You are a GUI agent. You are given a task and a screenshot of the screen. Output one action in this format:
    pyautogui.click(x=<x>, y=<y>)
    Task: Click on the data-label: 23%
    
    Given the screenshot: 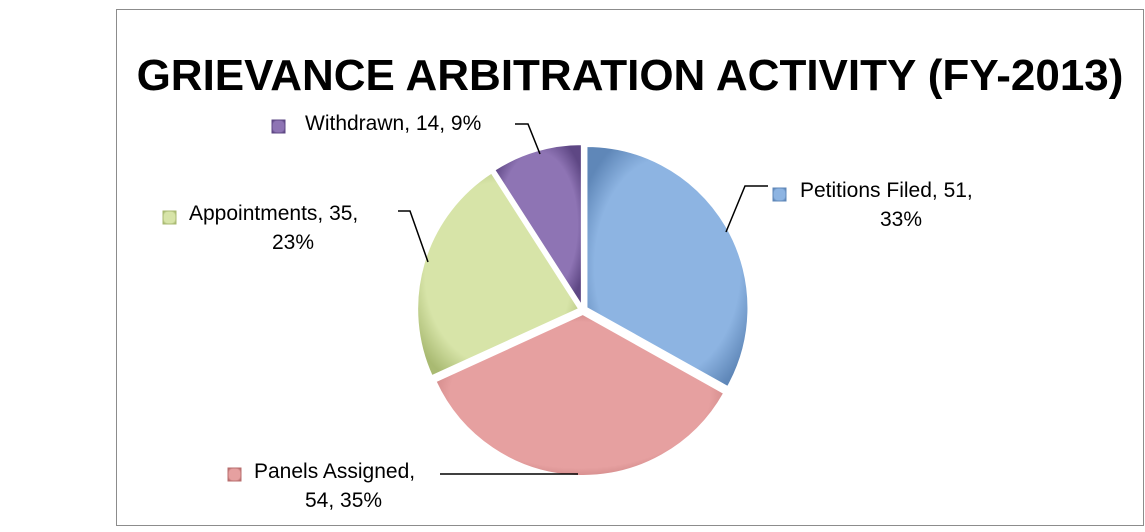 What is the action you would take?
    pyautogui.click(x=293, y=242)
    